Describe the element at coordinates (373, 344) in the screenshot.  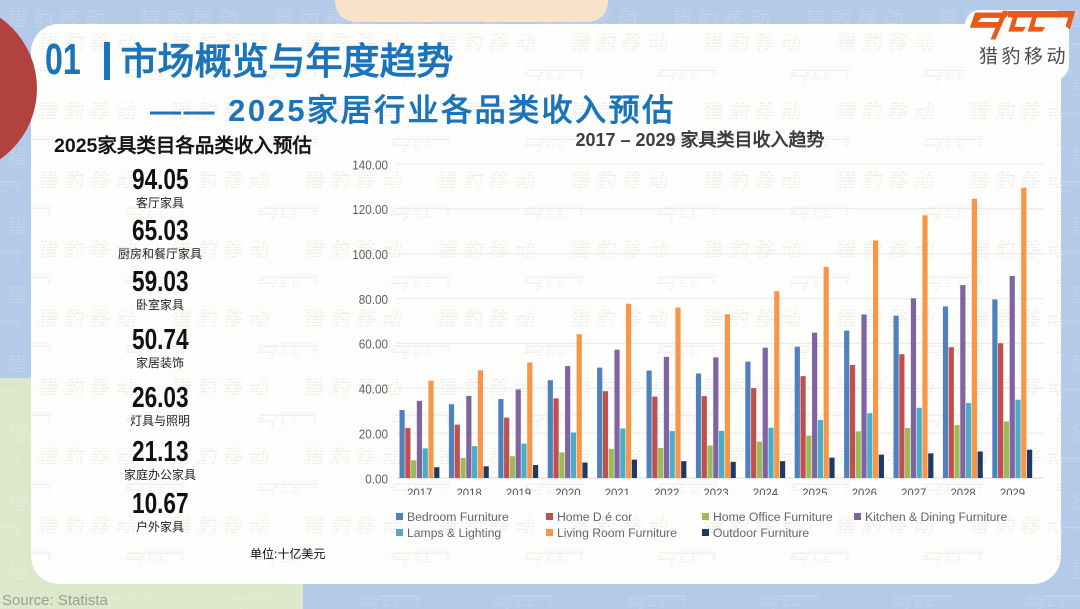
I see `svg-text: 60.00` at that location.